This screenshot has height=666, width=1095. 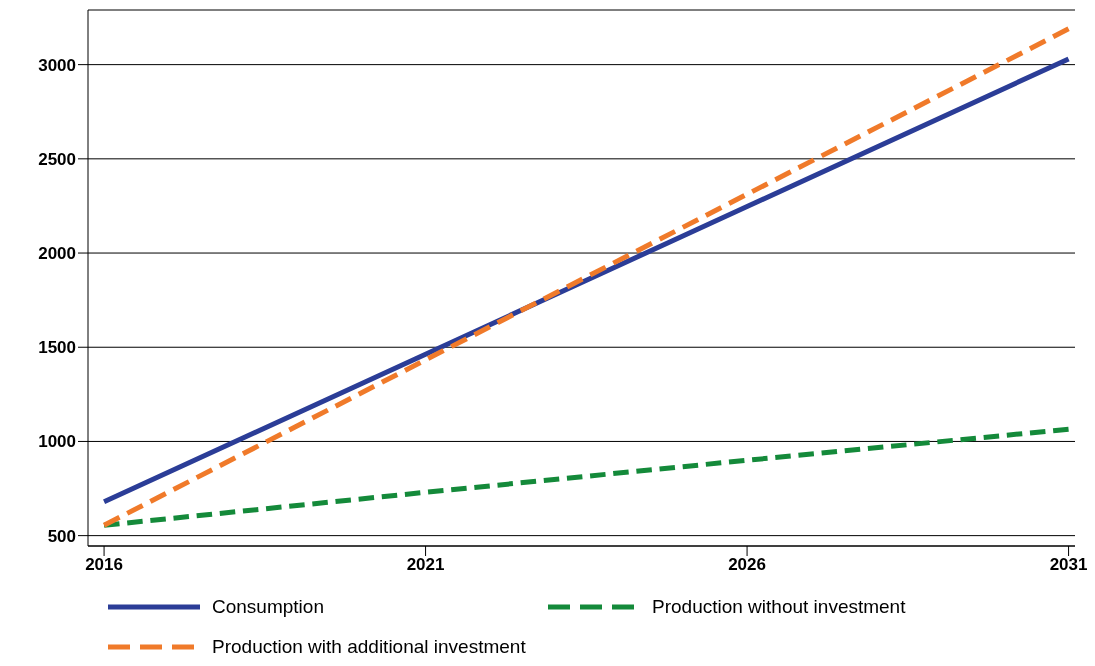 What do you see at coordinates (779, 607) in the screenshot?
I see `legend-label: Production without investment` at bounding box center [779, 607].